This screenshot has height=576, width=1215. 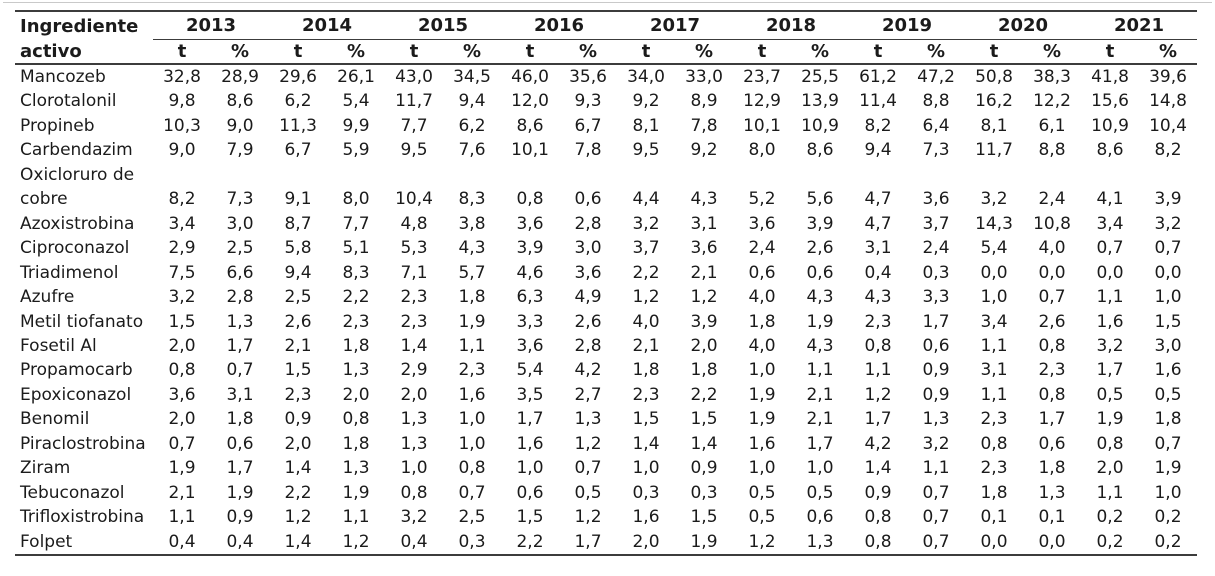 What do you see at coordinates (936, 77) in the screenshot?
I see `percent-value: 47,2` at bounding box center [936, 77].